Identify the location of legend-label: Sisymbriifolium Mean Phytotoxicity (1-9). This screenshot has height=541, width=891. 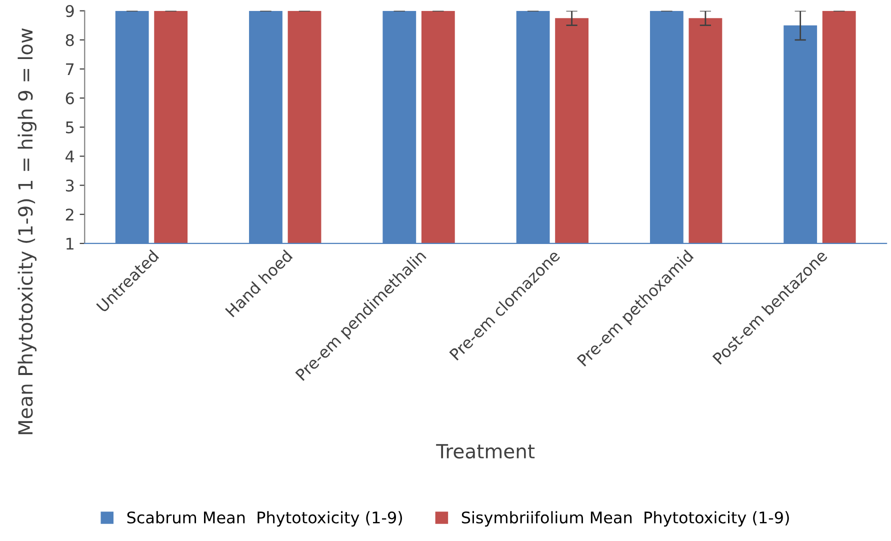
(625, 519).